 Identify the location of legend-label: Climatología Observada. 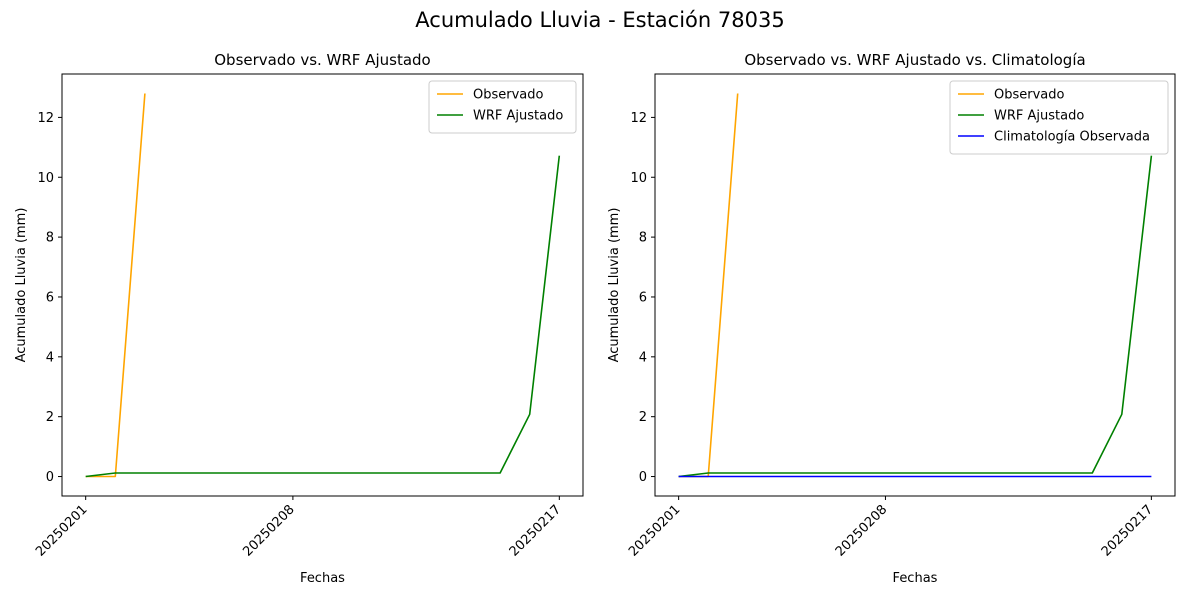
(1072, 137).